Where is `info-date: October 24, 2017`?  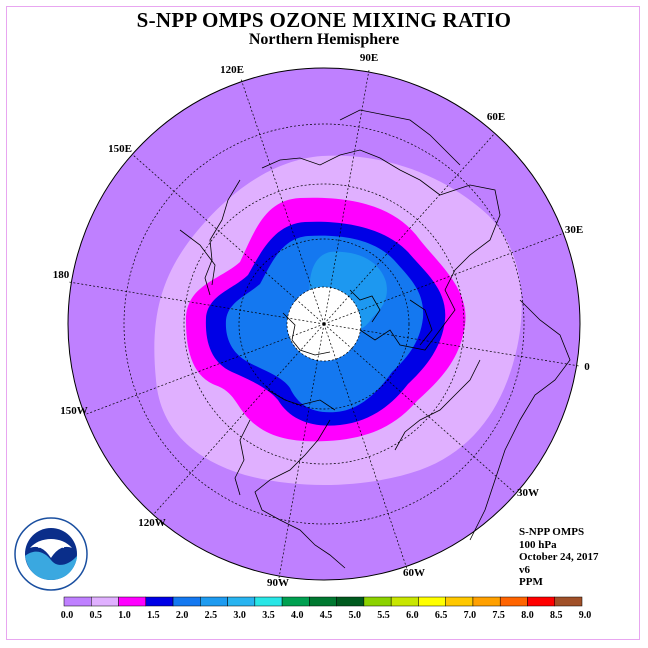
info-date: October 24, 2017 is located at coordinates (559, 557).